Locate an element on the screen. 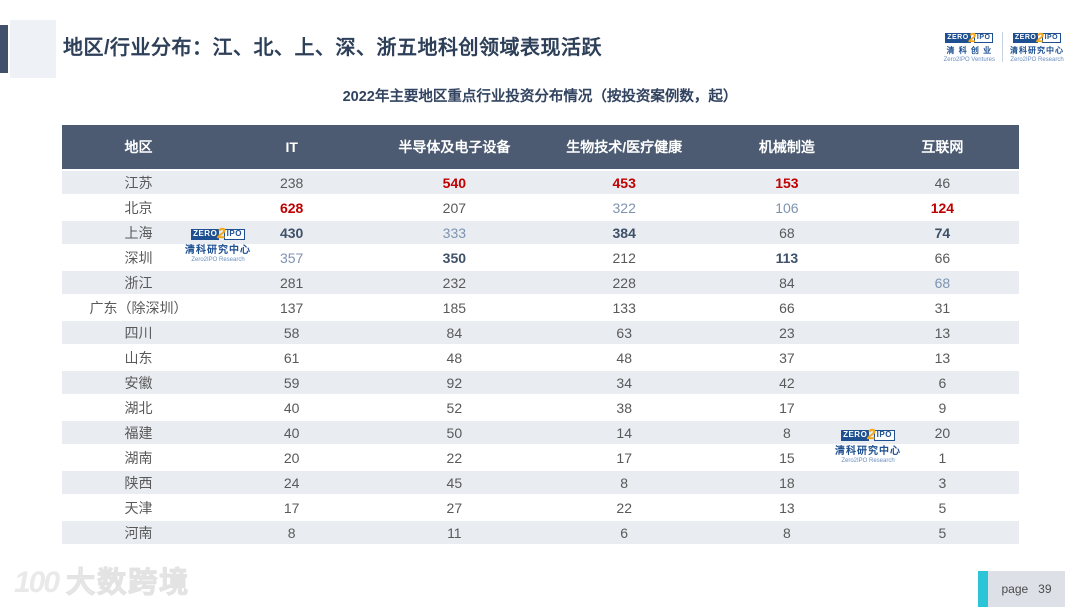 This screenshot has height=608, width=1080. logo-en-label: Zero2IPO Ventures is located at coordinates (969, 60).